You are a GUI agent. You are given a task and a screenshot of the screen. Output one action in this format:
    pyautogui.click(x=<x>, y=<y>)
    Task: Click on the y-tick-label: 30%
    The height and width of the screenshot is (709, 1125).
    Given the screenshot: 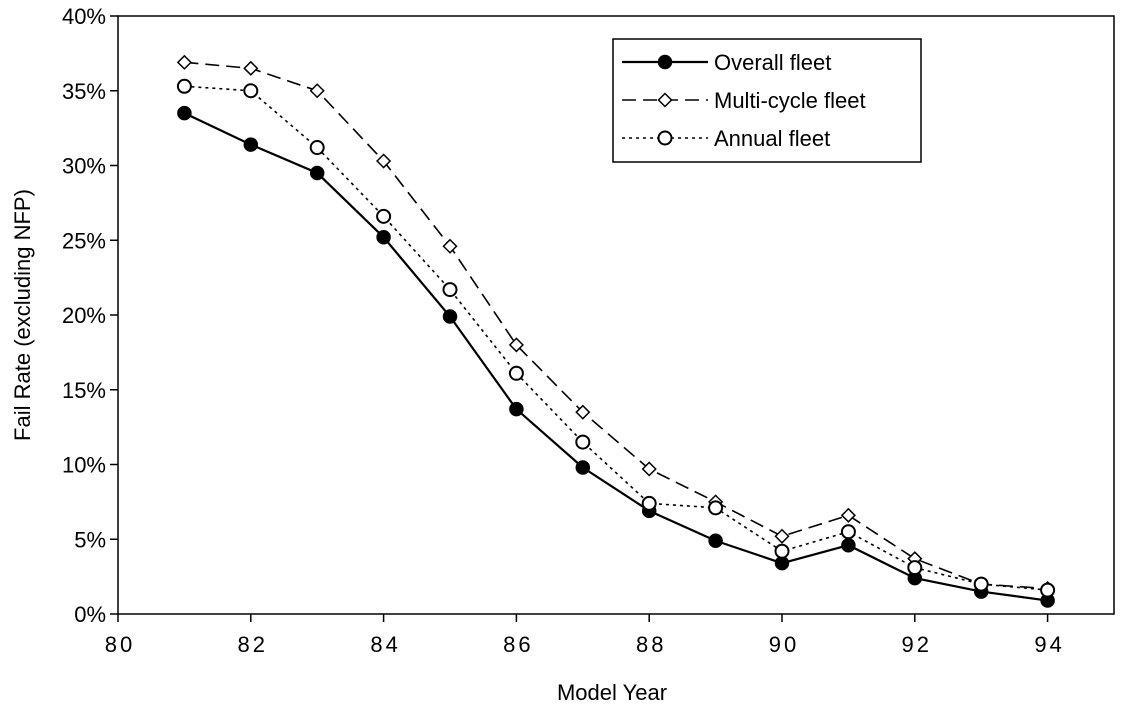 What is the action you would take?
    pyautogui.click(x=84, y=166)
    